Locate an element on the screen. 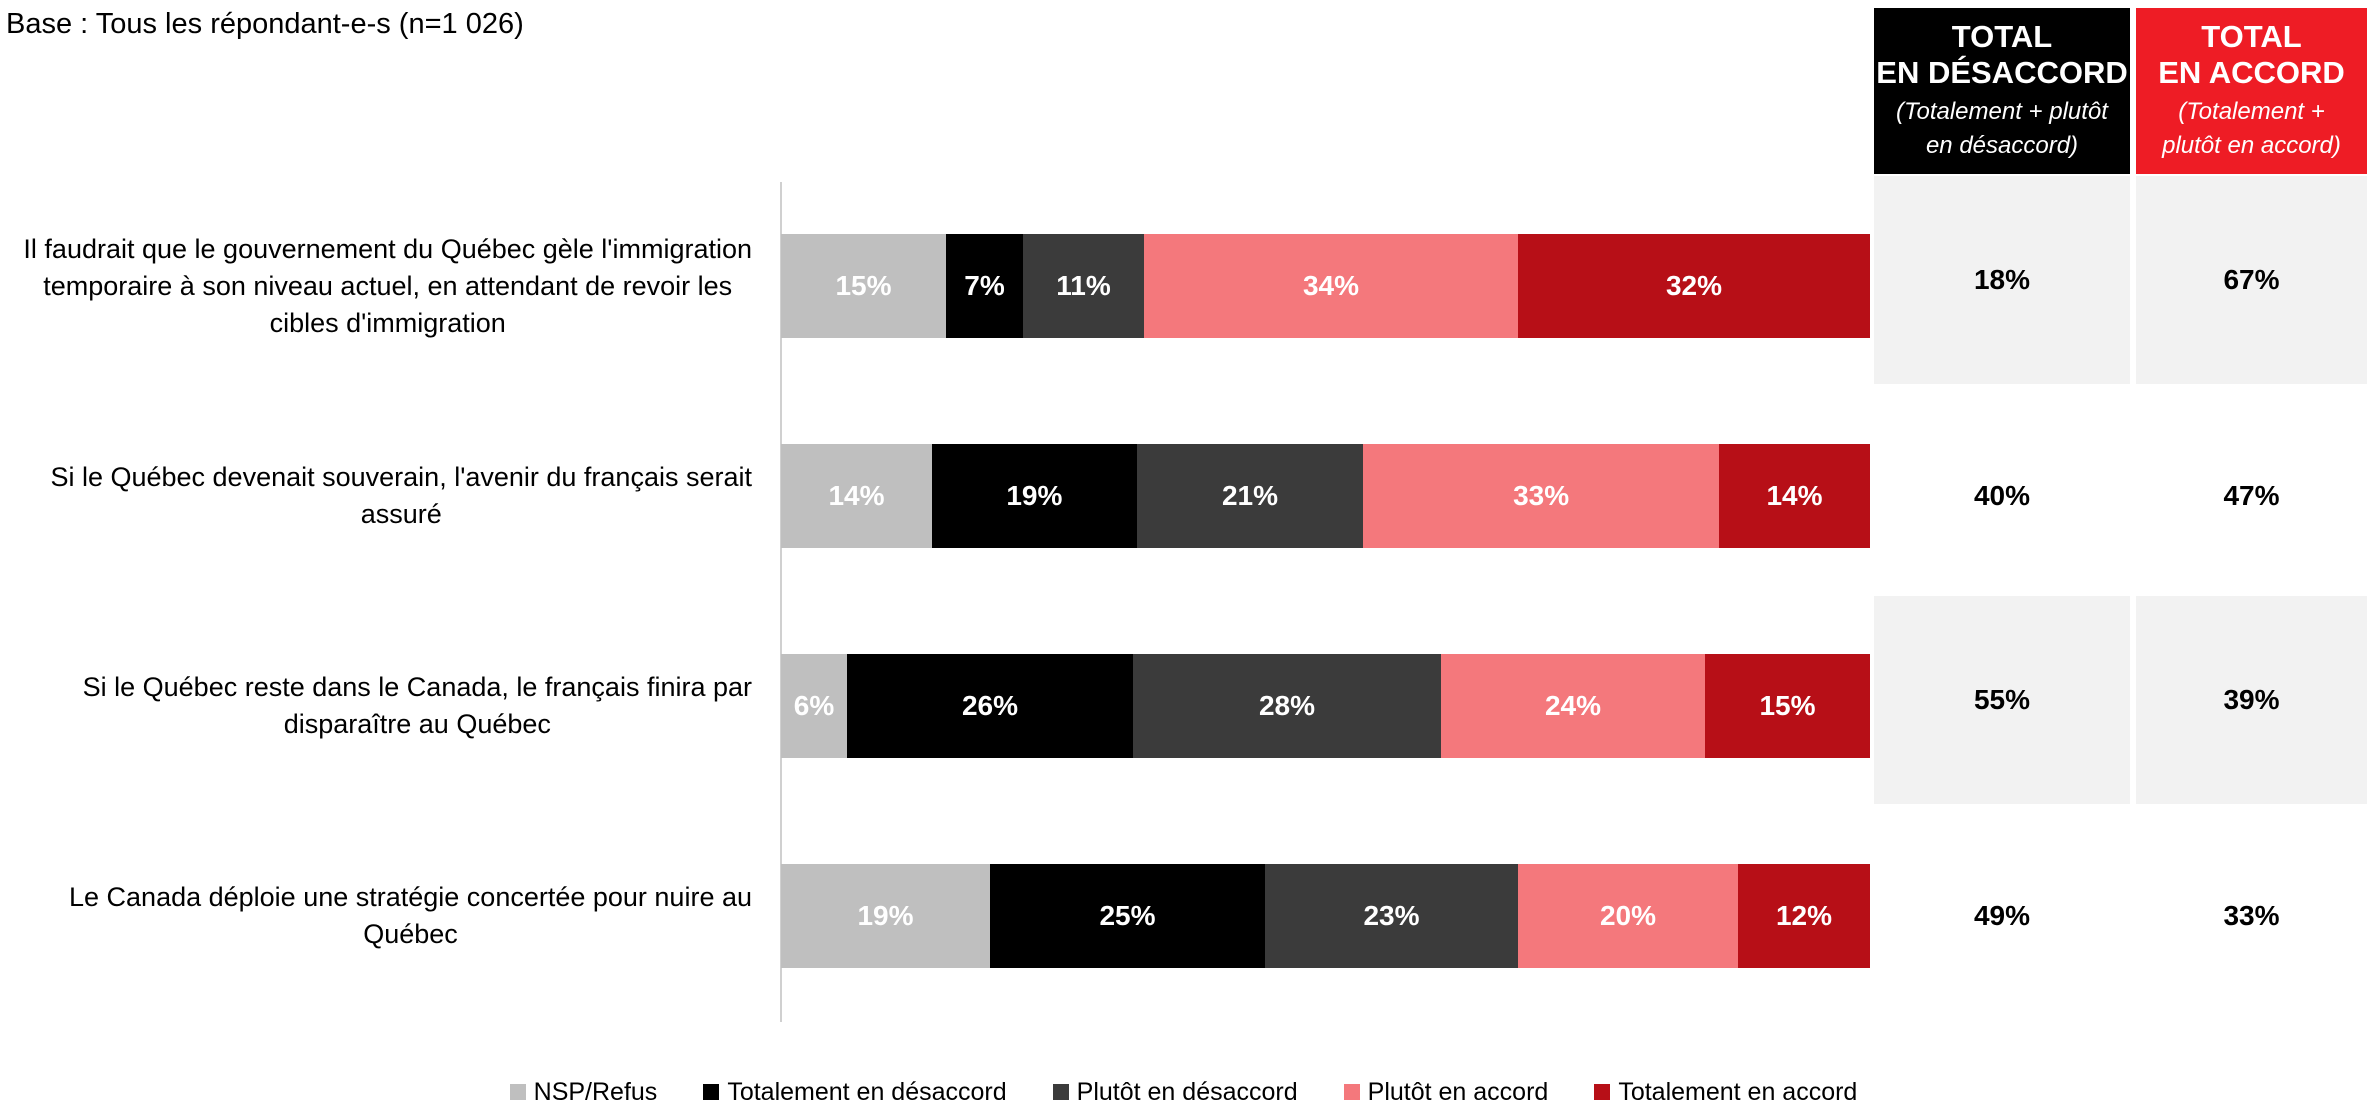  bar-data-label: 21% is located at coordinates (1250, 495).